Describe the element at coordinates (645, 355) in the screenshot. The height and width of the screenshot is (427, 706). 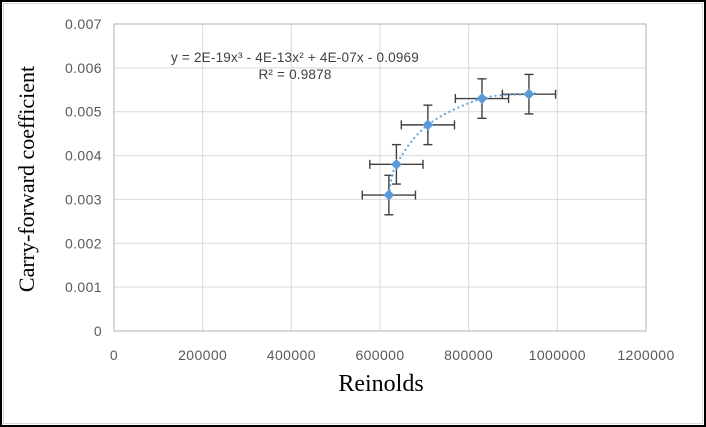
I see `x-tick-label: 1200000` at that location.